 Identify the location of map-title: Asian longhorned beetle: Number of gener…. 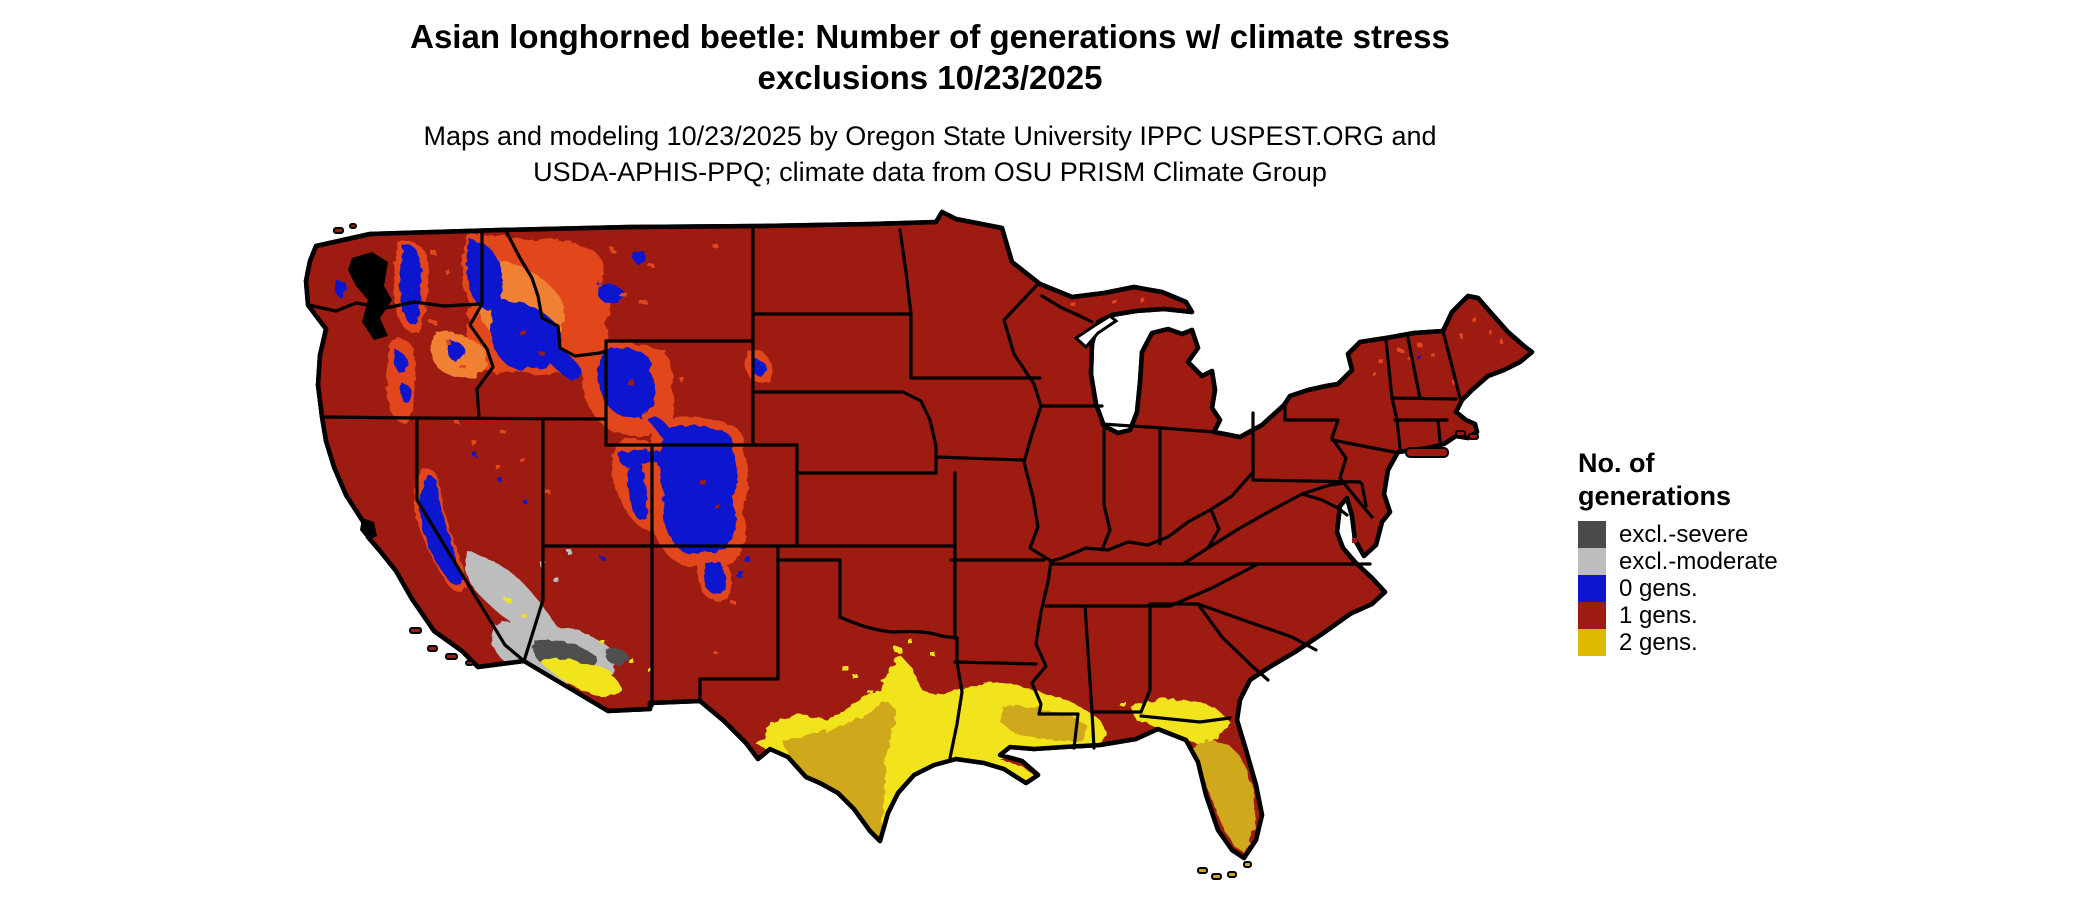
(930, 57).